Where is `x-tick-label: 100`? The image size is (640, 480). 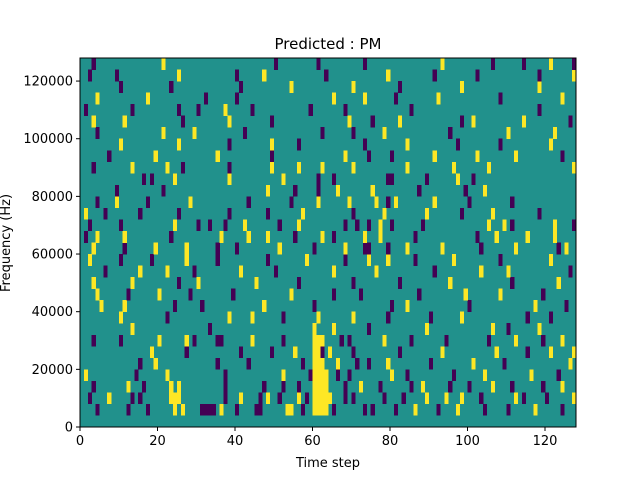
x-tick-label: 100 is located at coordinates (467, 441).